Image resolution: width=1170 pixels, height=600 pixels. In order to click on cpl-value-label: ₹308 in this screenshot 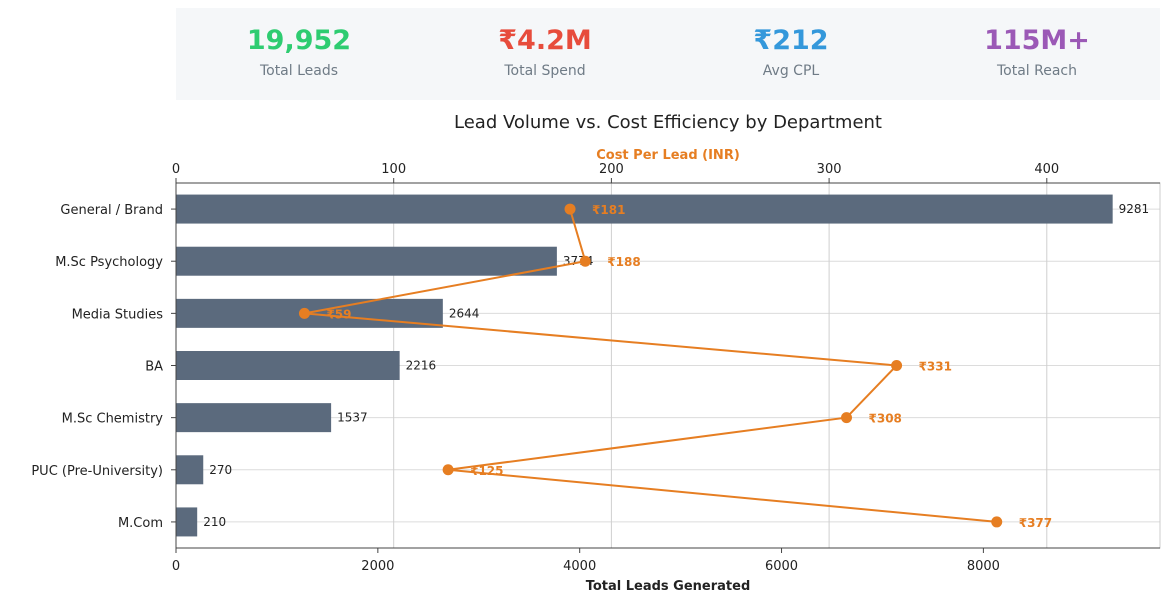, I will do `click(885, 419)`.